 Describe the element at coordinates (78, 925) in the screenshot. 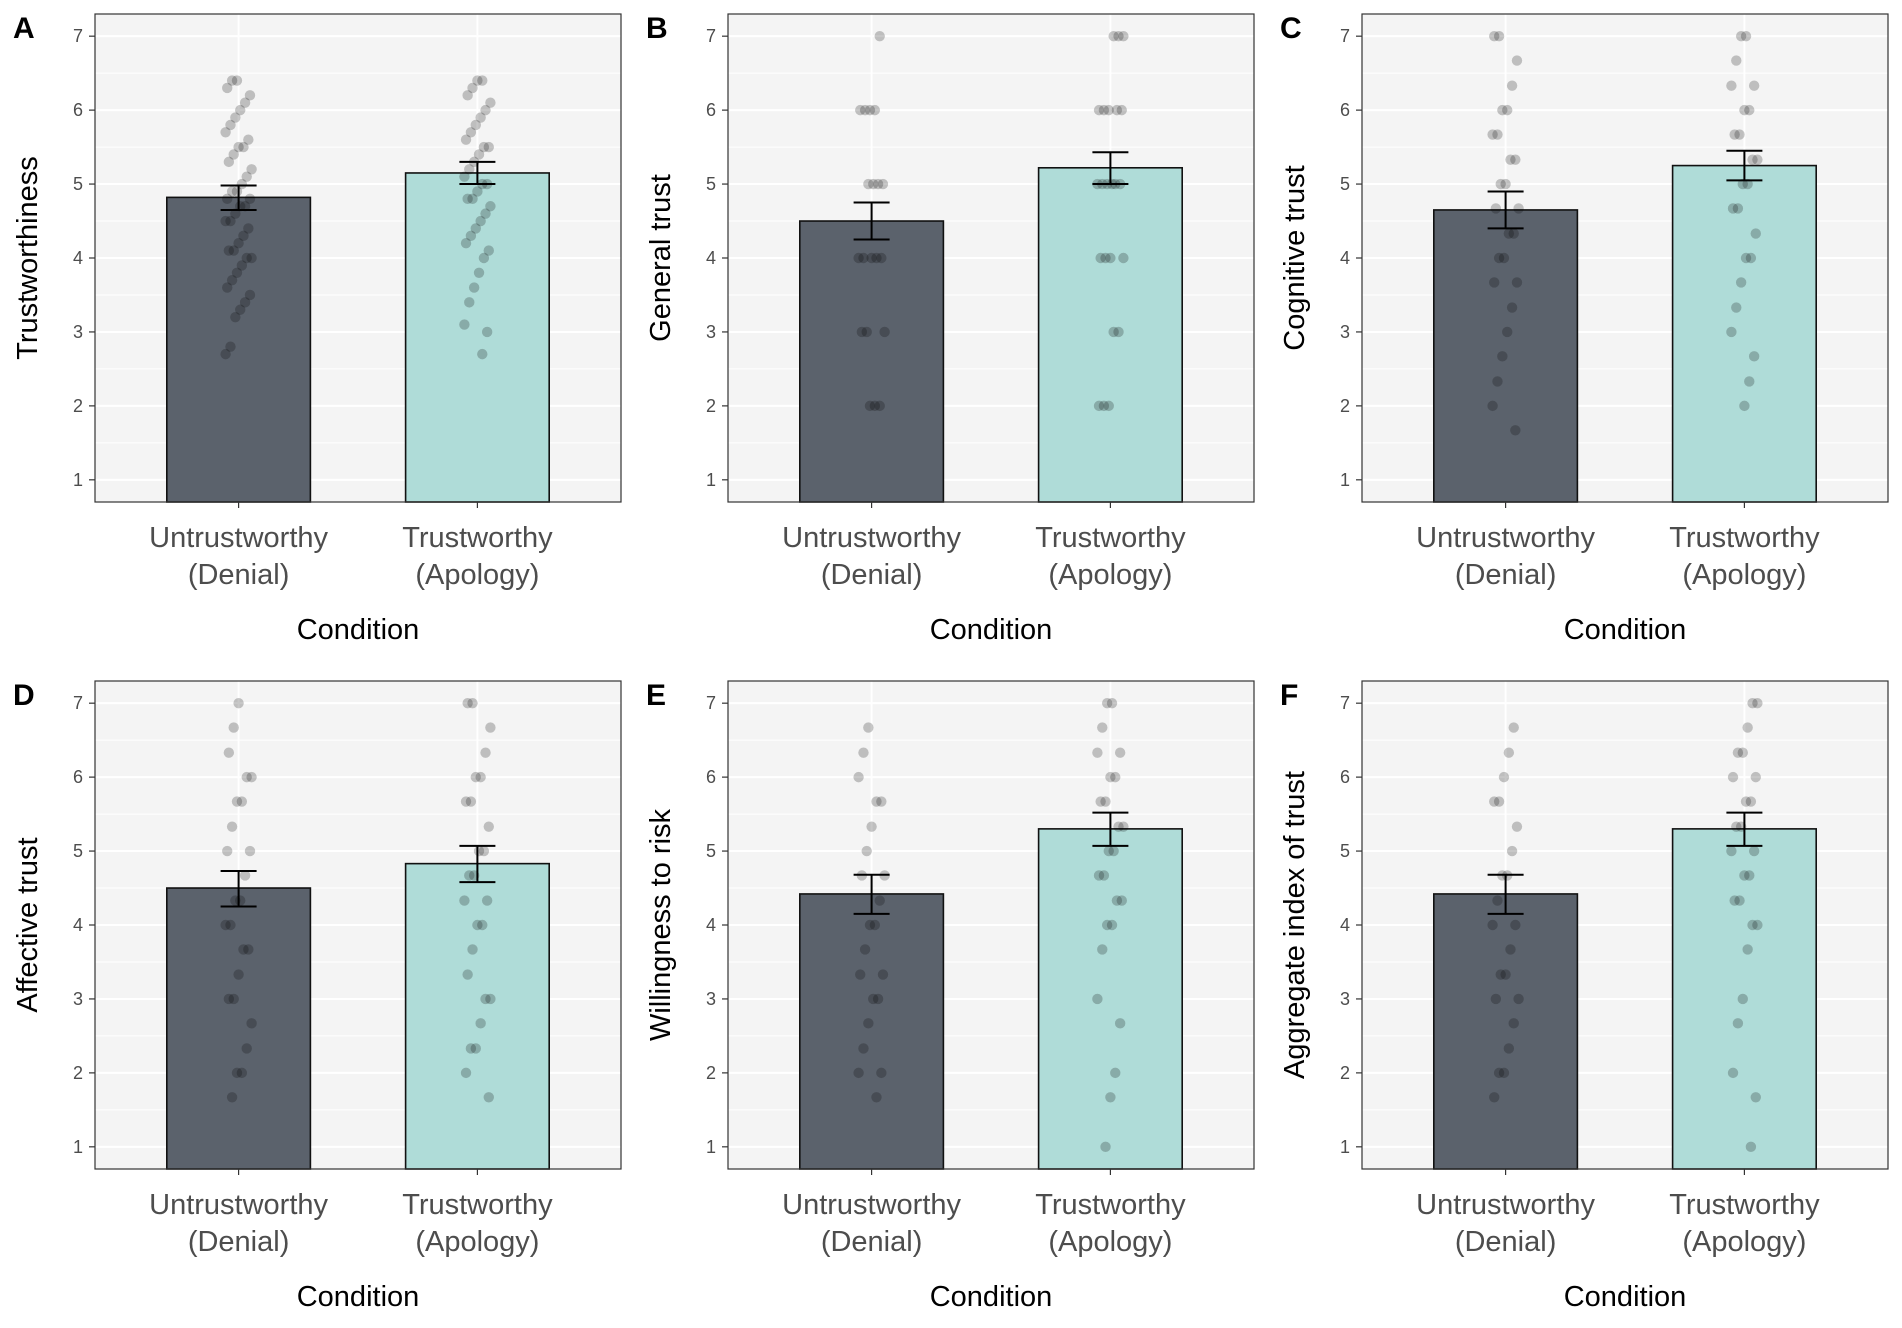

I see `y-tick-label: 4` at that location.